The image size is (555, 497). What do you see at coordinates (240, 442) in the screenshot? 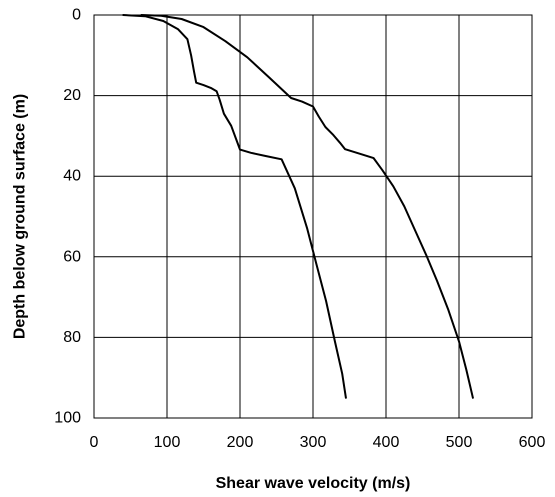
I see `x-tick-label: 200` at bounding box center [240, 442].